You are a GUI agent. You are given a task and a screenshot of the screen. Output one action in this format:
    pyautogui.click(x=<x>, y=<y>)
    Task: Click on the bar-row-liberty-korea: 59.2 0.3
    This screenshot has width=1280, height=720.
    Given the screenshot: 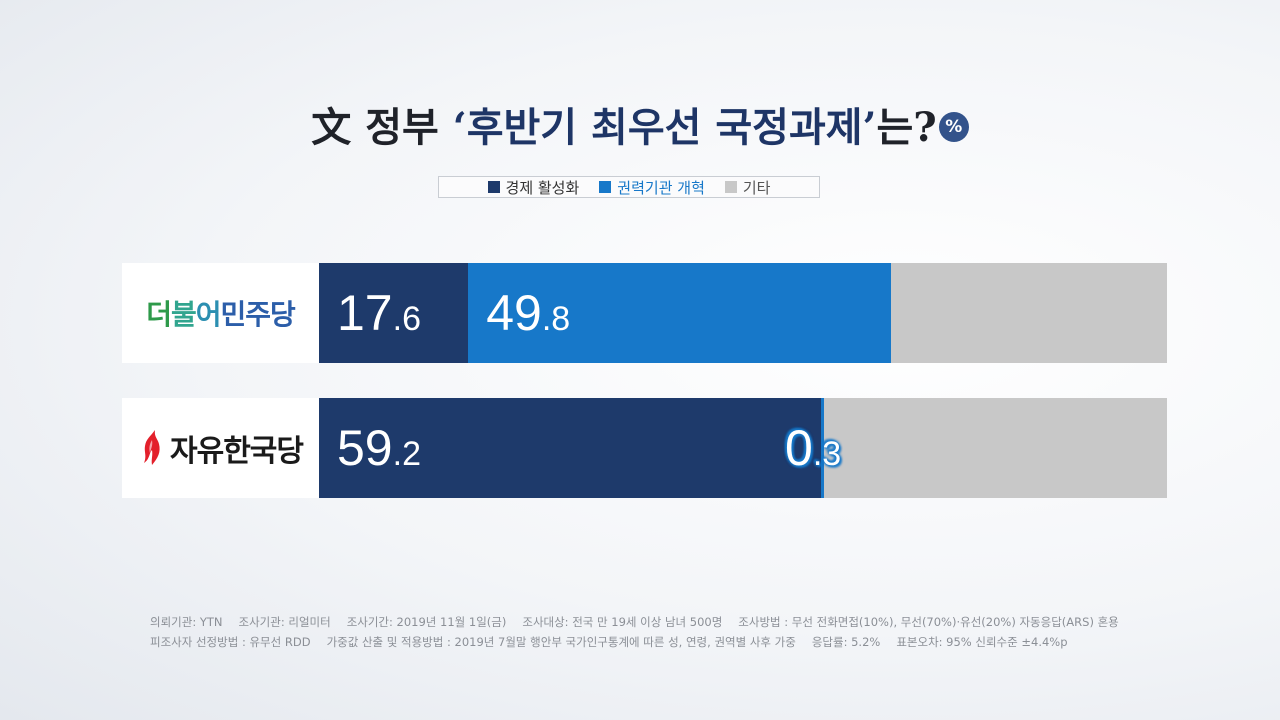 What is the action you would take?
    pyautogui.click(x=743, y=448)
    